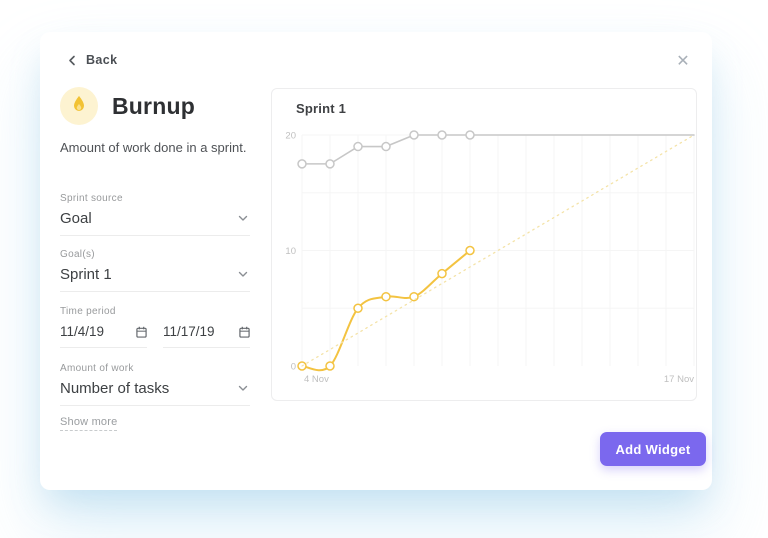 This screenshot has width=768, height=538. I want to click on svg-text: 20, so click(290, 136).